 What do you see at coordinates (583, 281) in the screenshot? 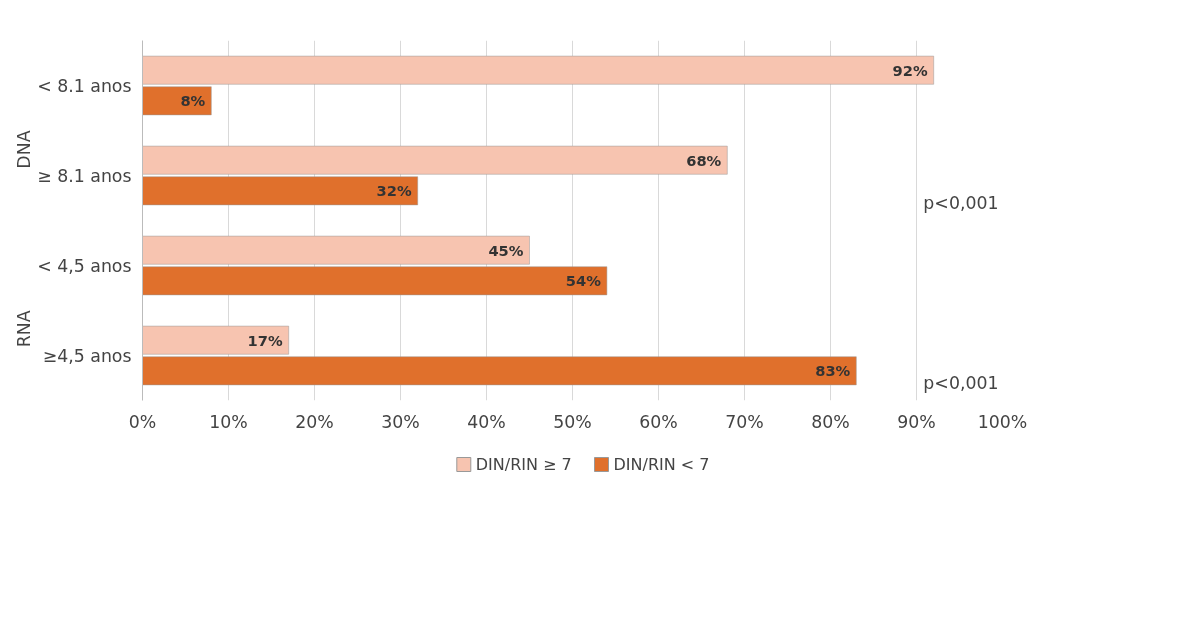
I see `data-label: 54%` at bounding box center [583, 281].